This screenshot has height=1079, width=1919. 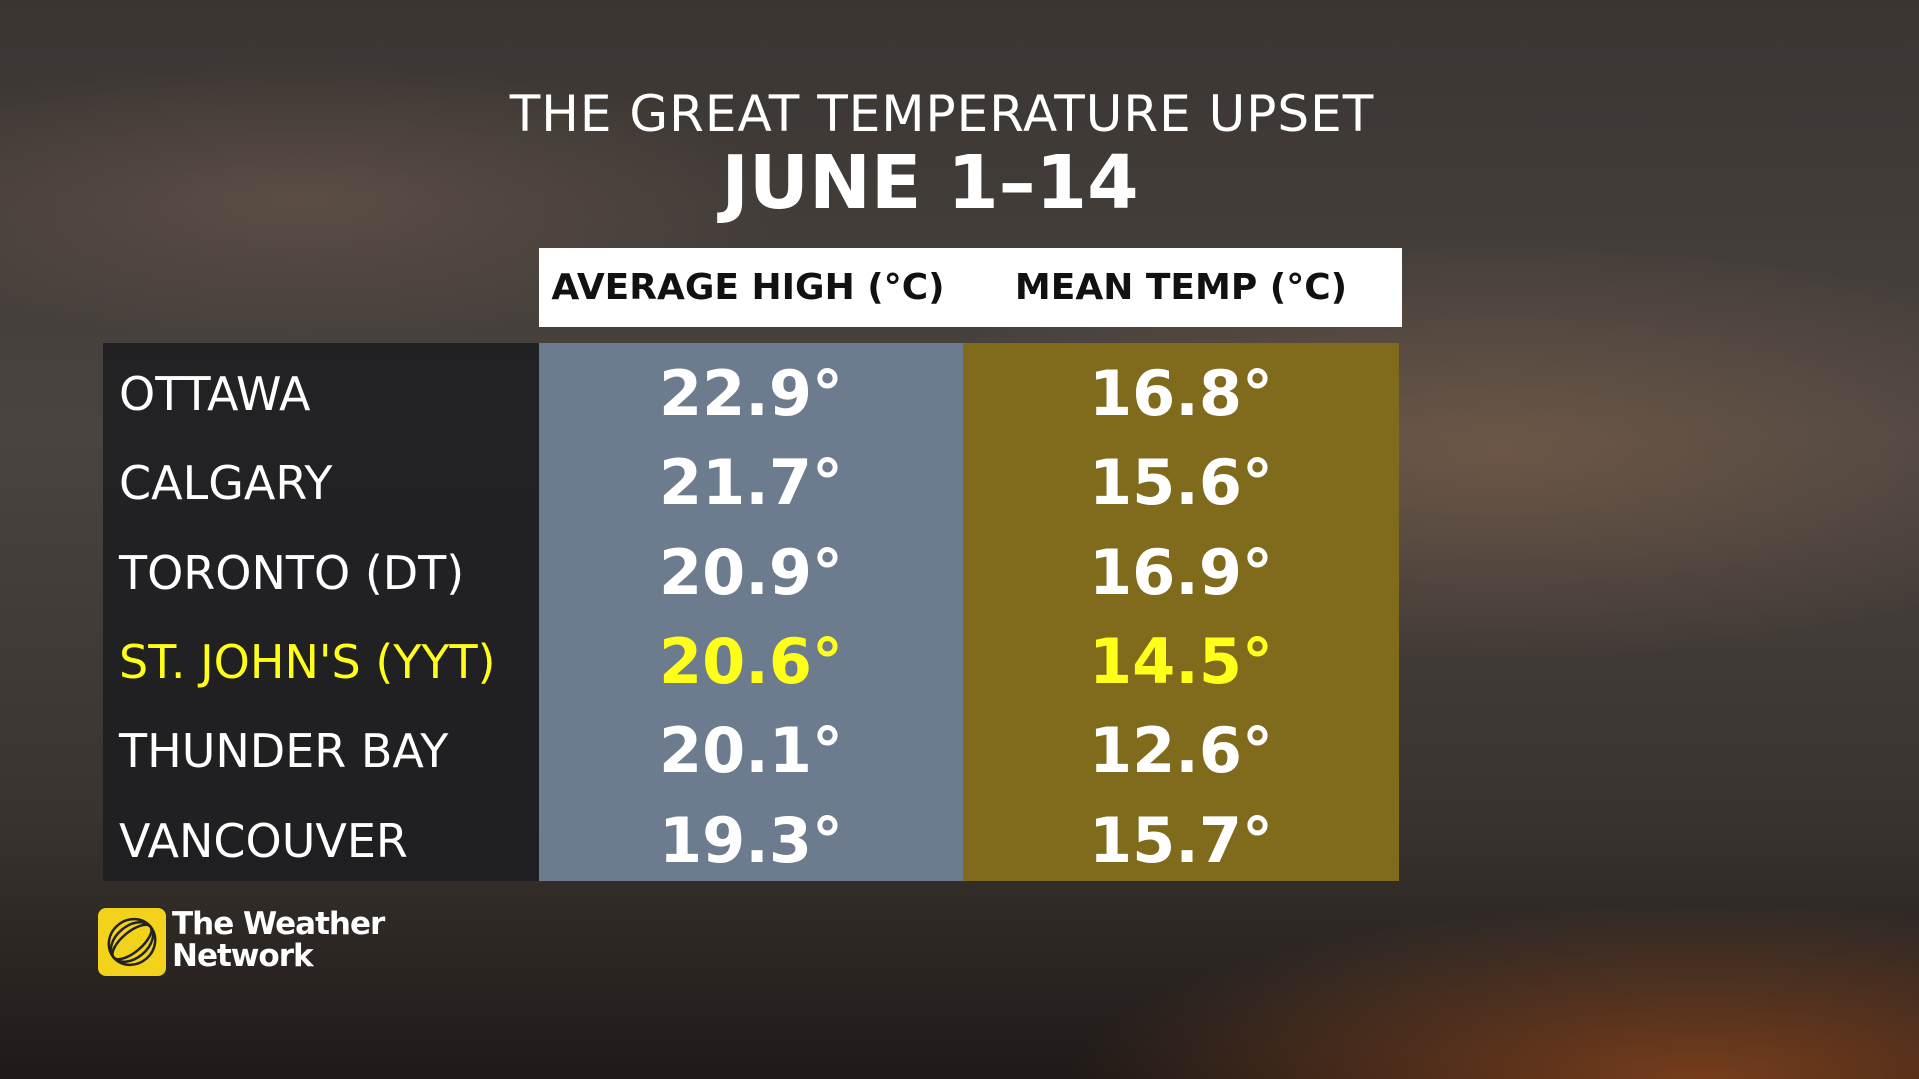 What do you see at coordinates (1181, 612) in the screenshot?
I see `mean-temp-column: 16.8° 15.6° 16.9° 14.5° 12.6° 15.7°` at bounding box center [1181, 612].